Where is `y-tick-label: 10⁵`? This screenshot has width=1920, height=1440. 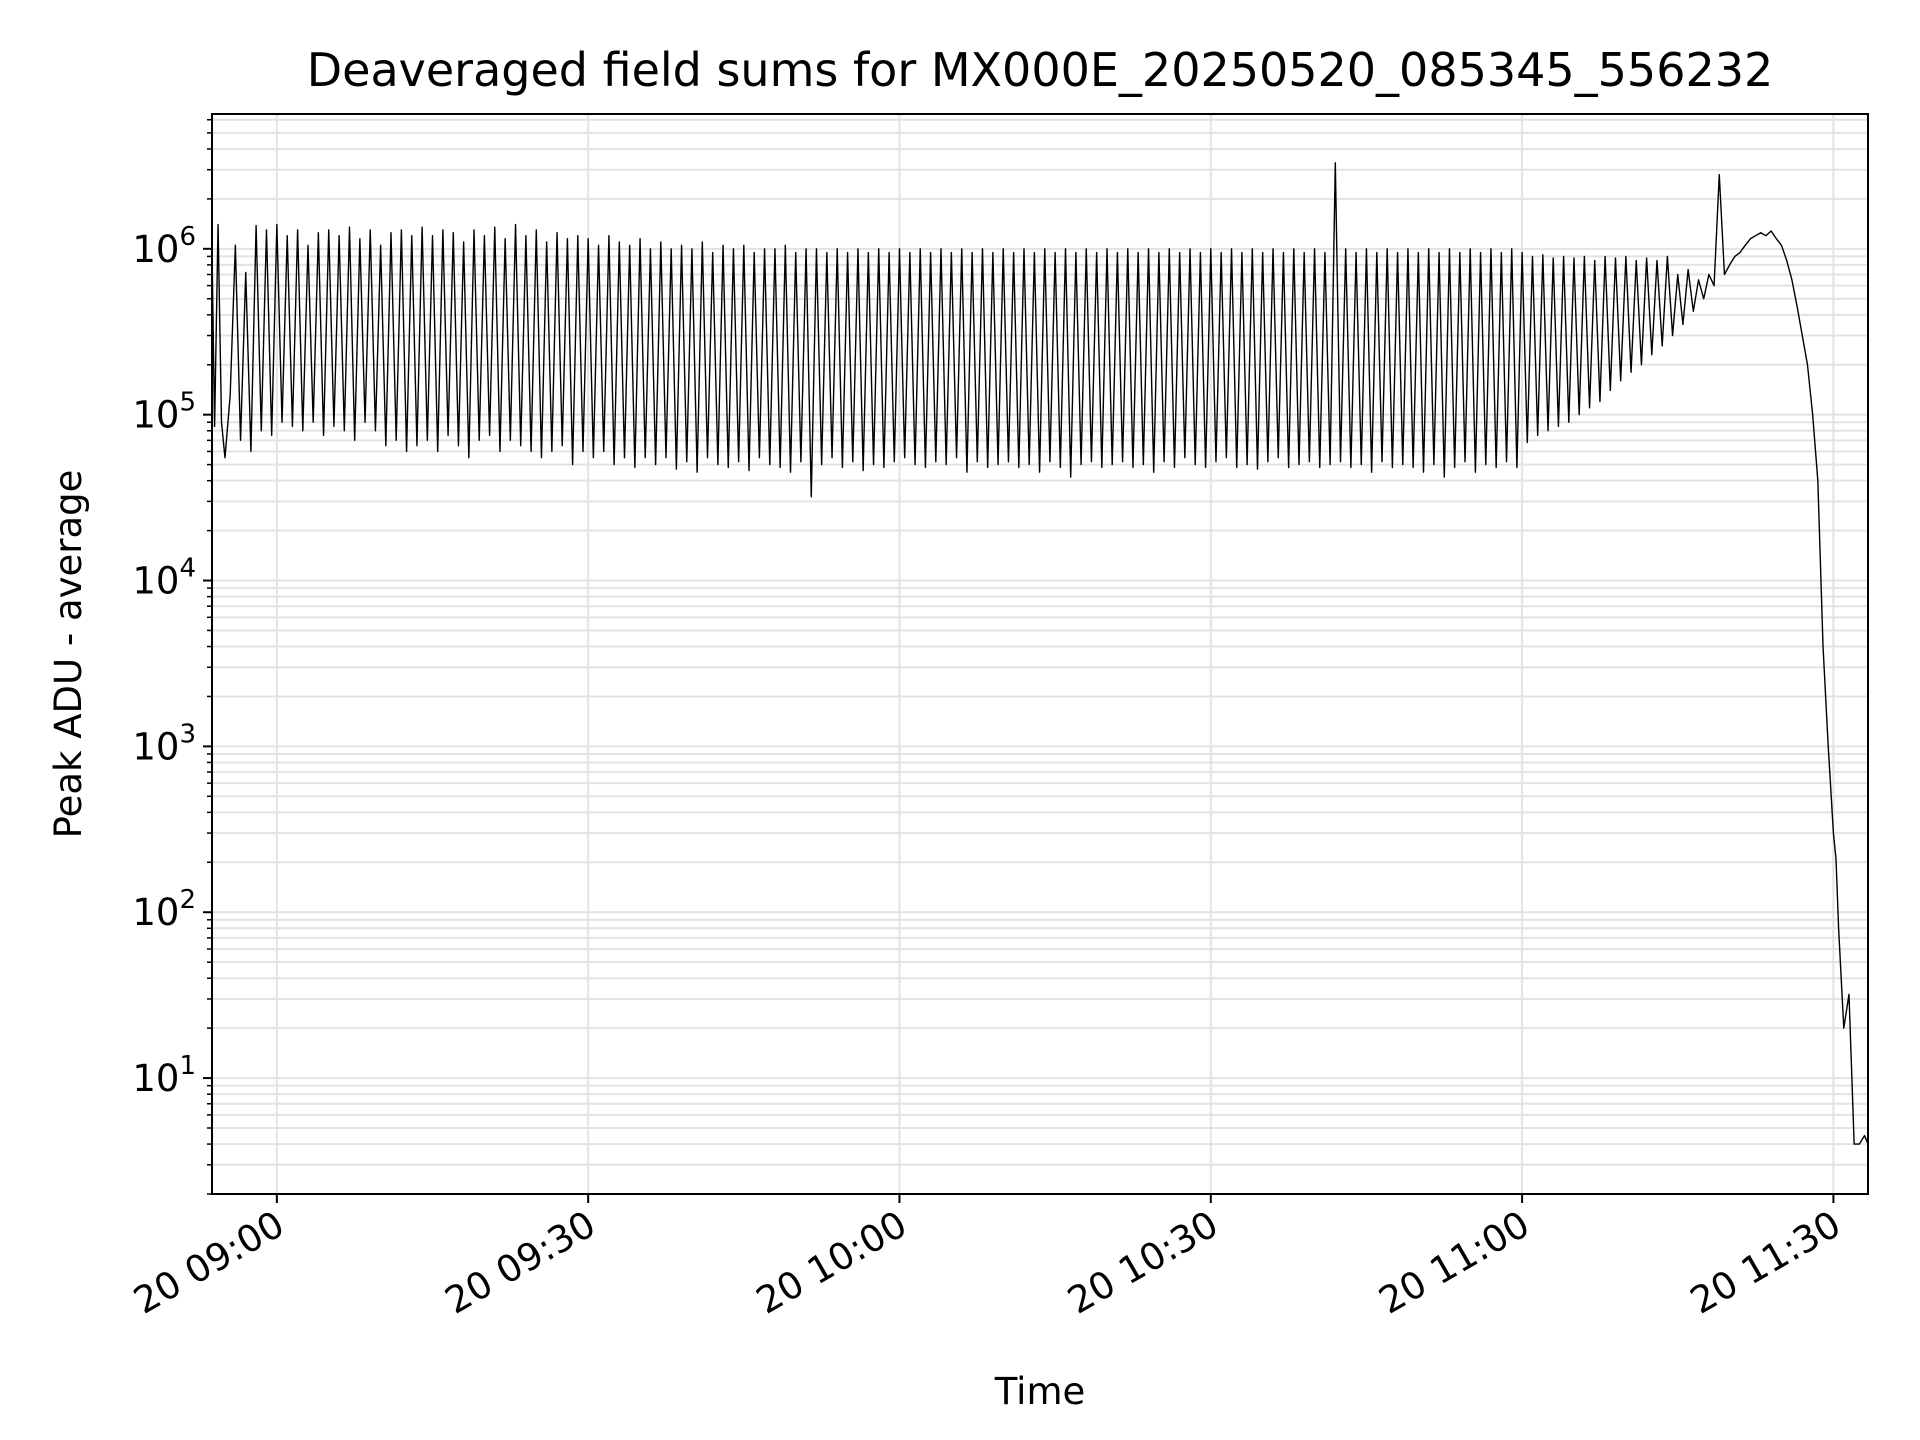 y-tick-label: 10⁵ is located at coordinates (164, 412).